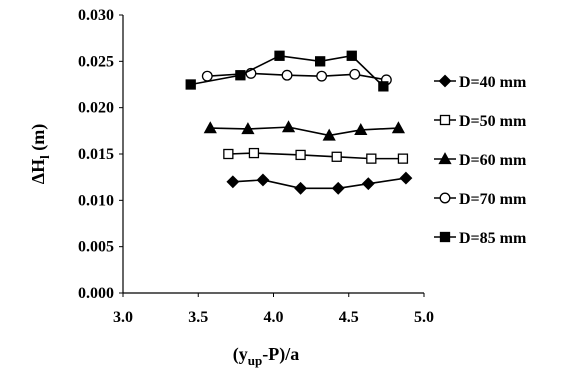  Describe the element at coordinates (198, 317) in the screenshot. I see `x-tick-label: 3.5` at that location.